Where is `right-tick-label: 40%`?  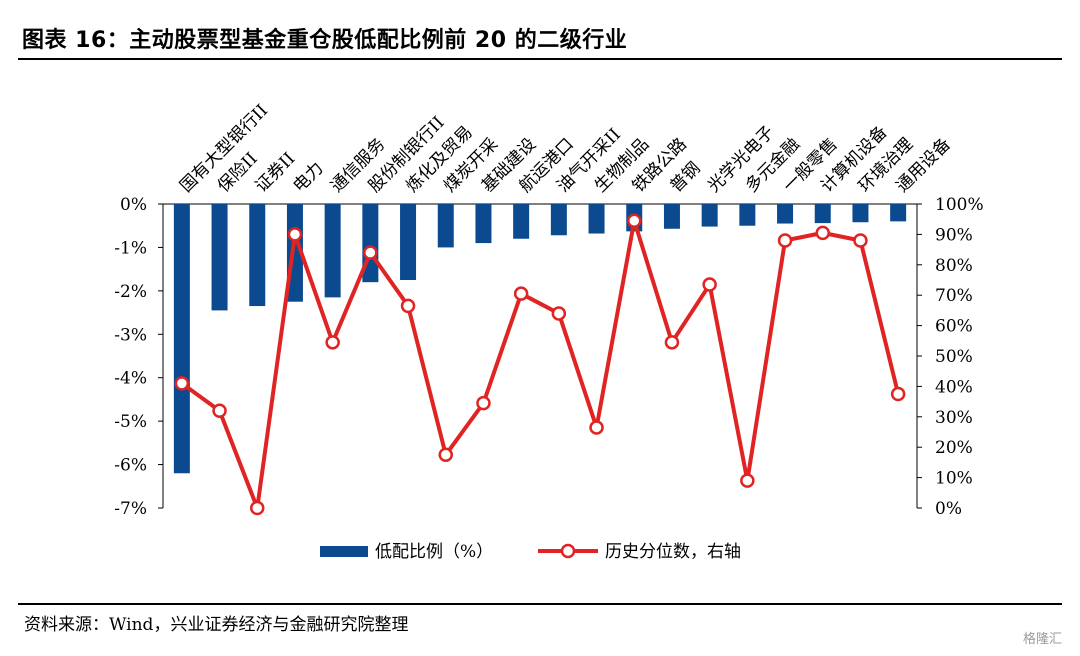 right-tick-label: 40% is located at coordinates (954, 387).